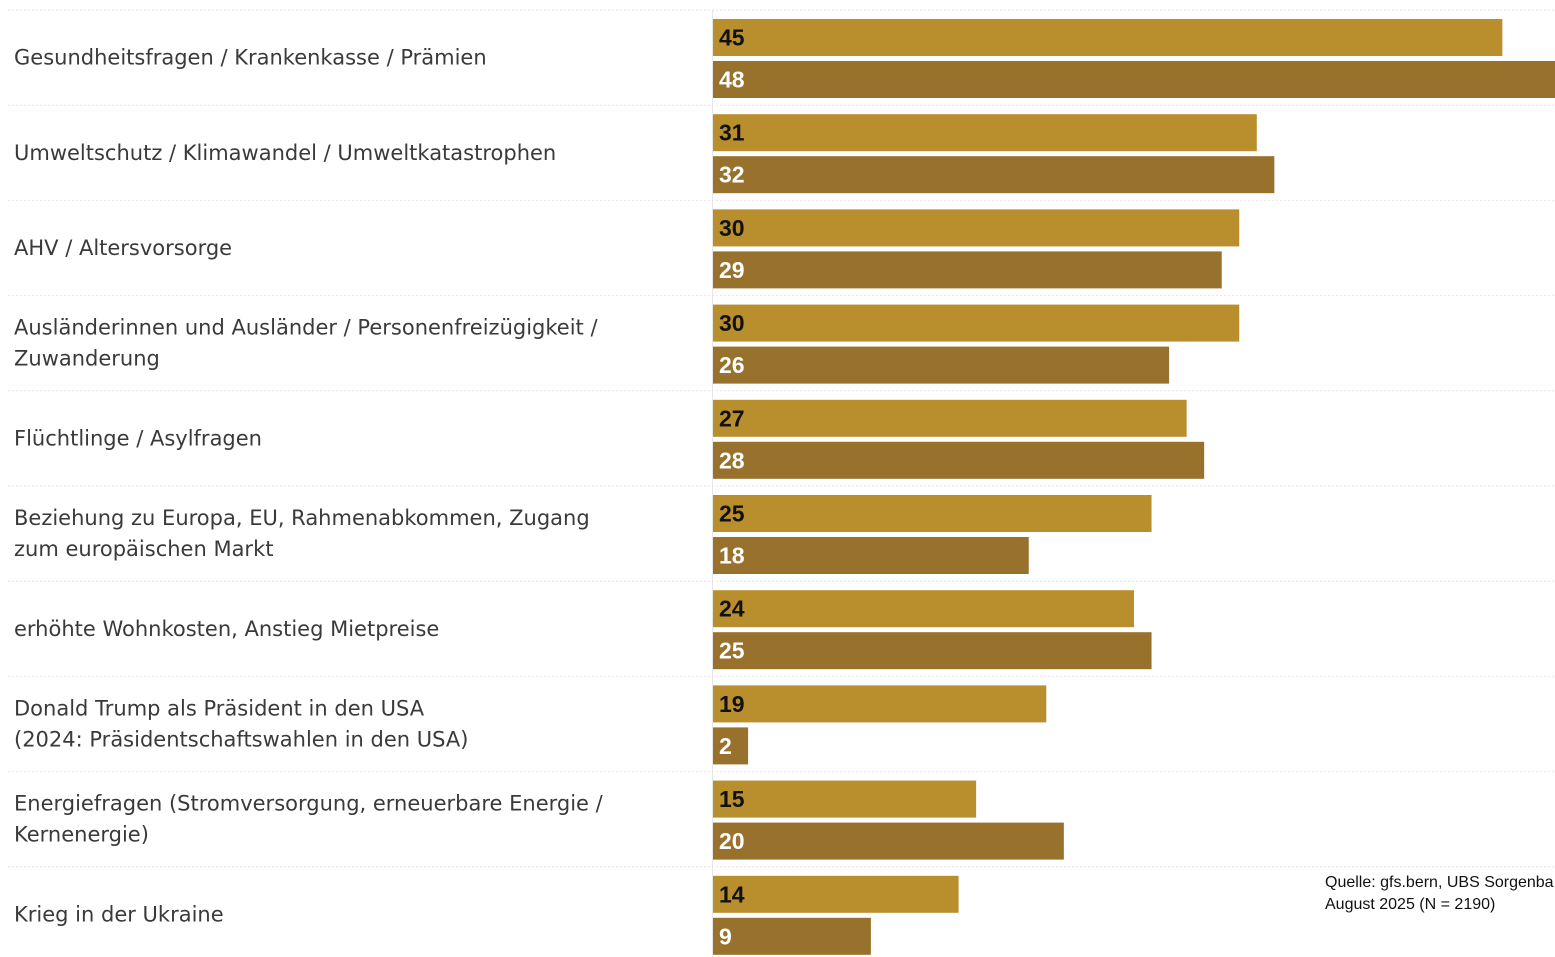 The width and height of the screenshot is (1555, 957). Describe the element at coordinates (732, 133) in the screenshot. I see `data-label: 31` at that location.